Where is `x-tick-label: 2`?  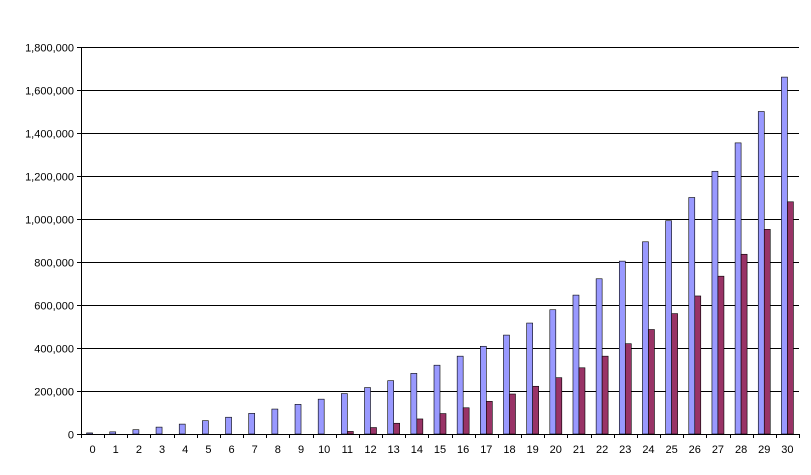 x-tick-label: 2 is located at coordinates (139, 450).